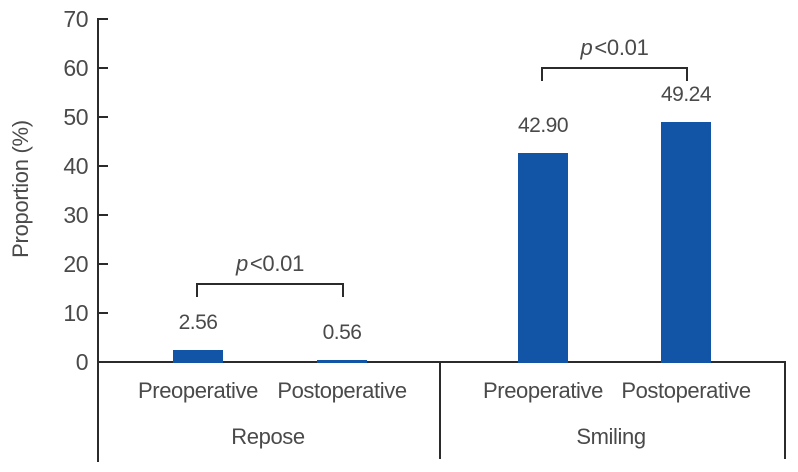 This screenshot has height=472, width=798. Describe the element at coordinates (198, 322) in the screenshot. I see `bar-value-label: 2.56` at that location.